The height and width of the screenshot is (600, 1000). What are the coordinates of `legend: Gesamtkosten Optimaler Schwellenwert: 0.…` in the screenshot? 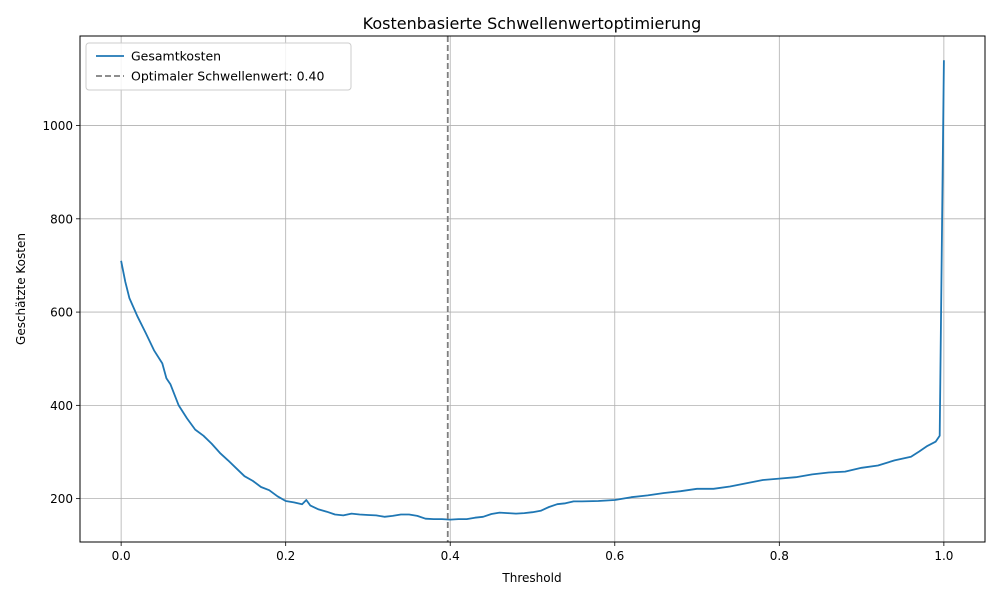 It's located at (218, 66).